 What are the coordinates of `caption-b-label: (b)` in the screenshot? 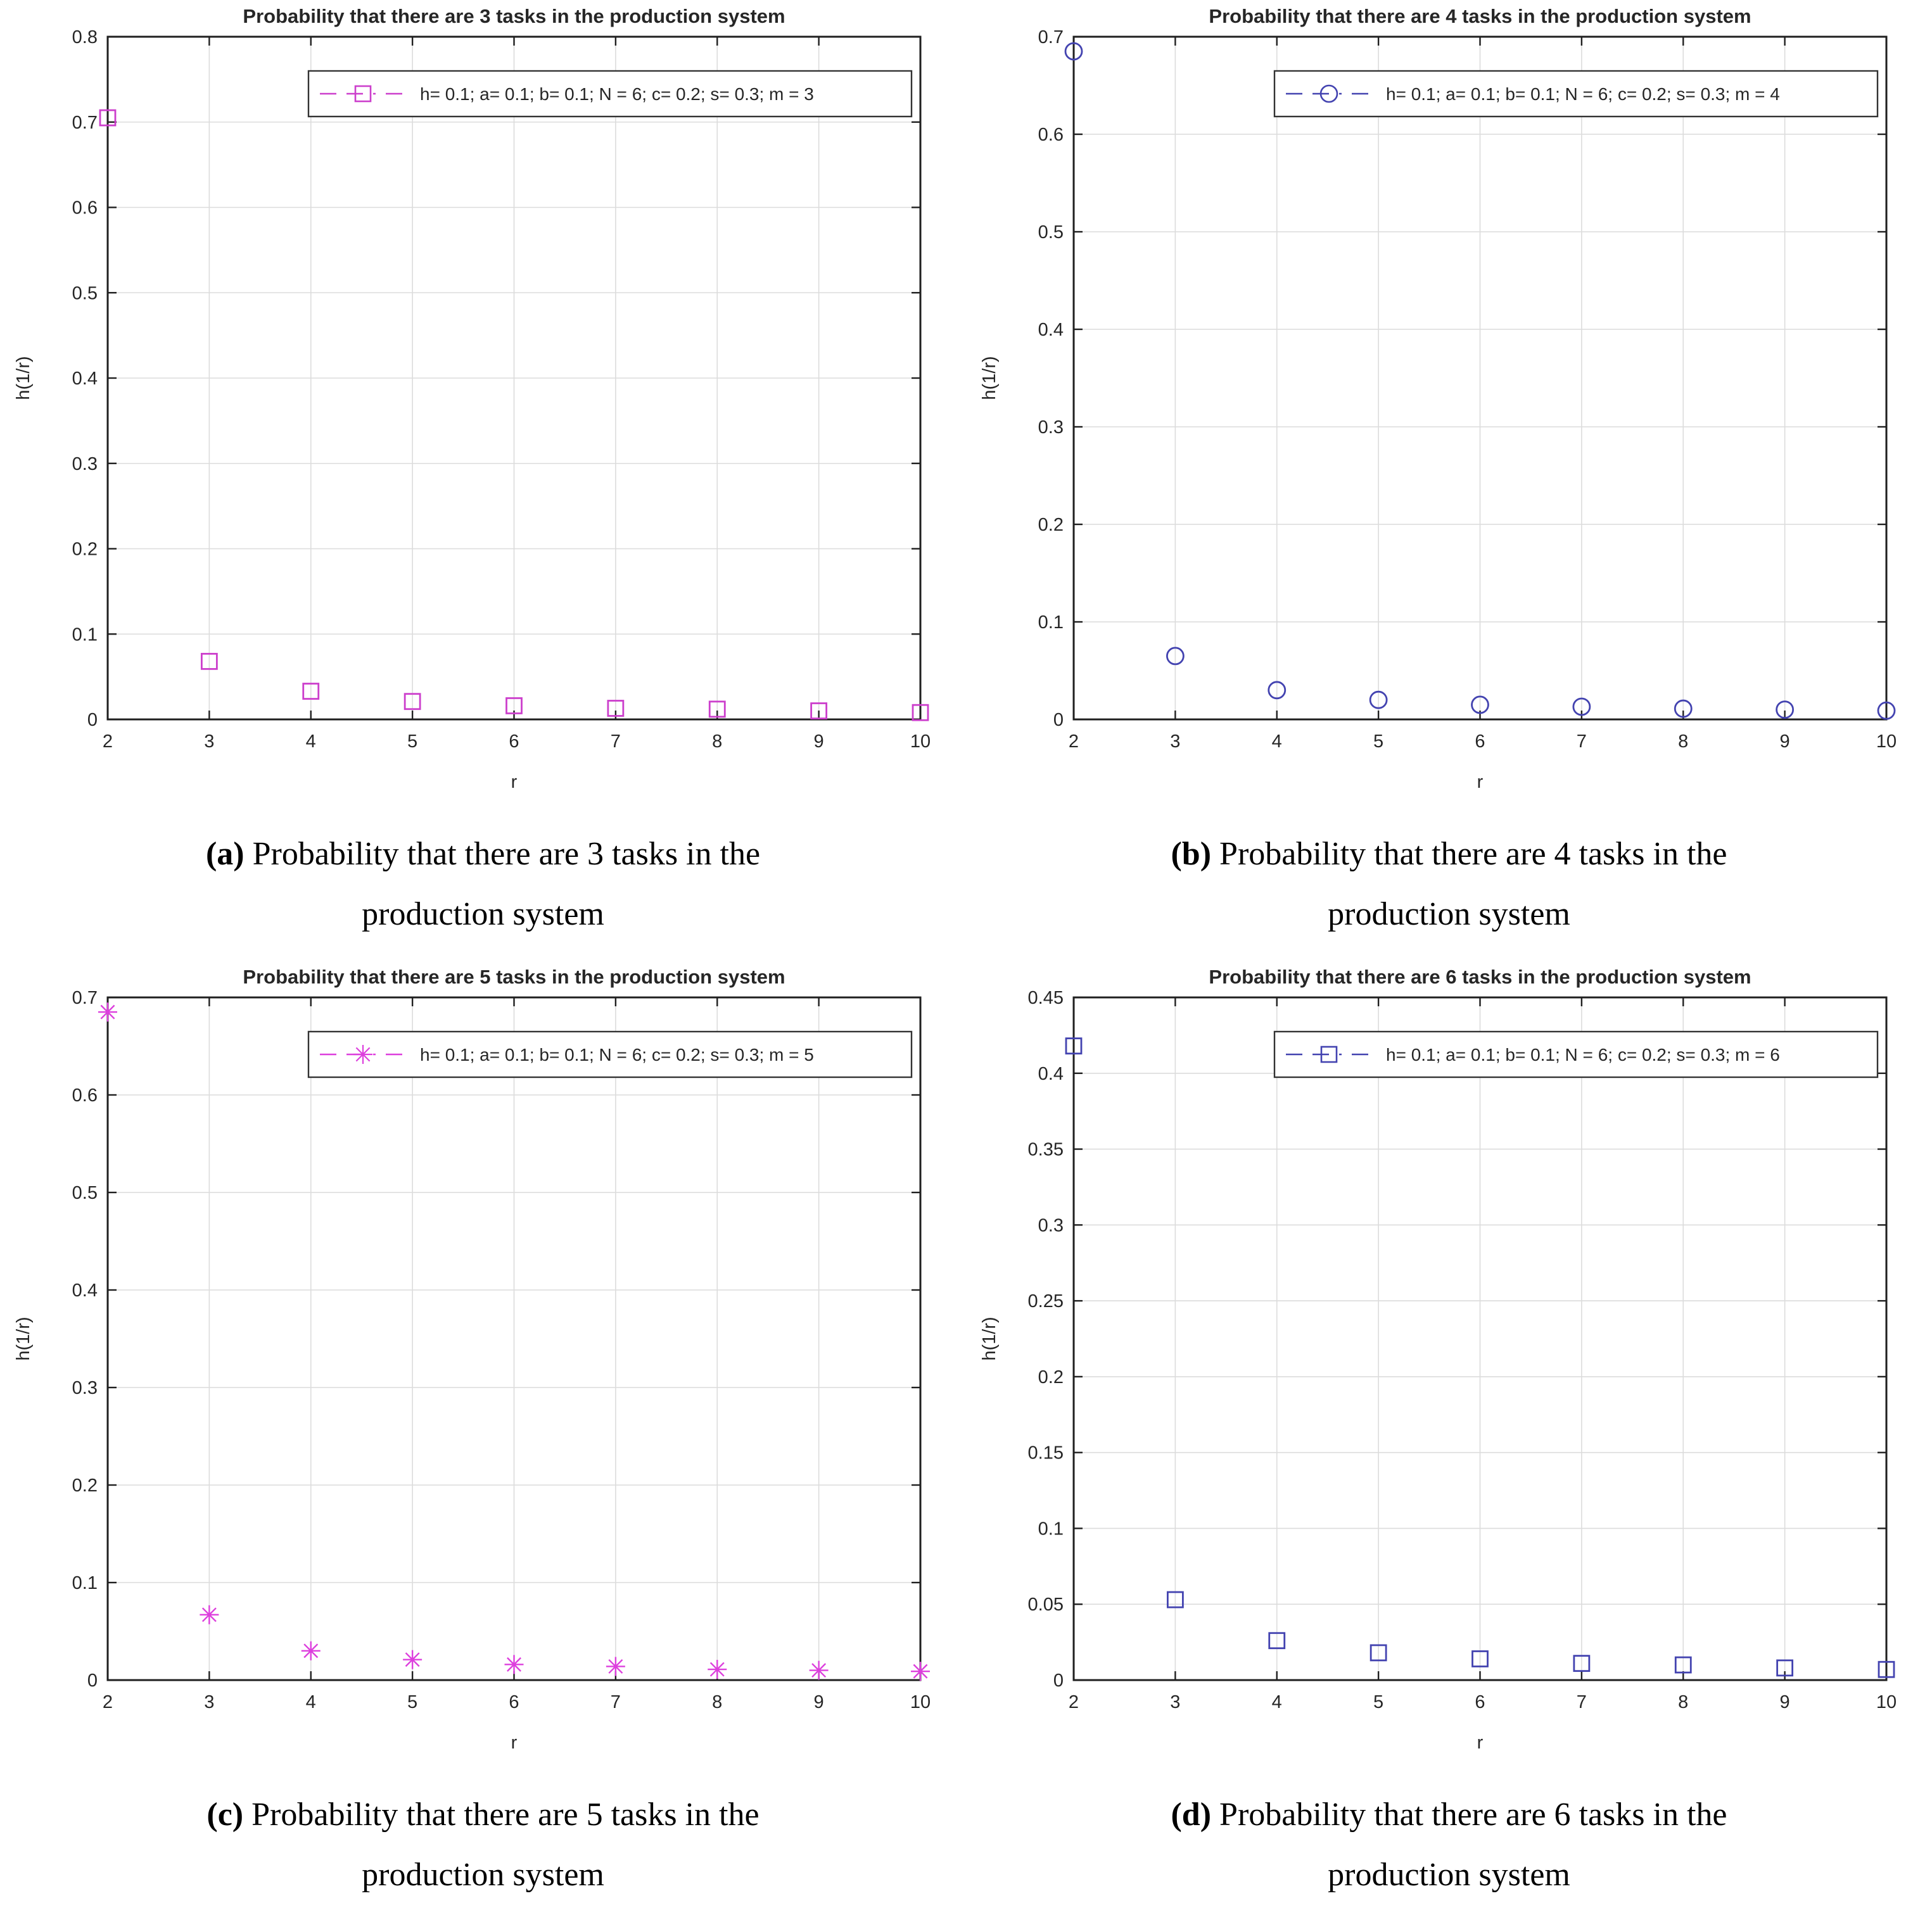 It's located at (1191, 854).